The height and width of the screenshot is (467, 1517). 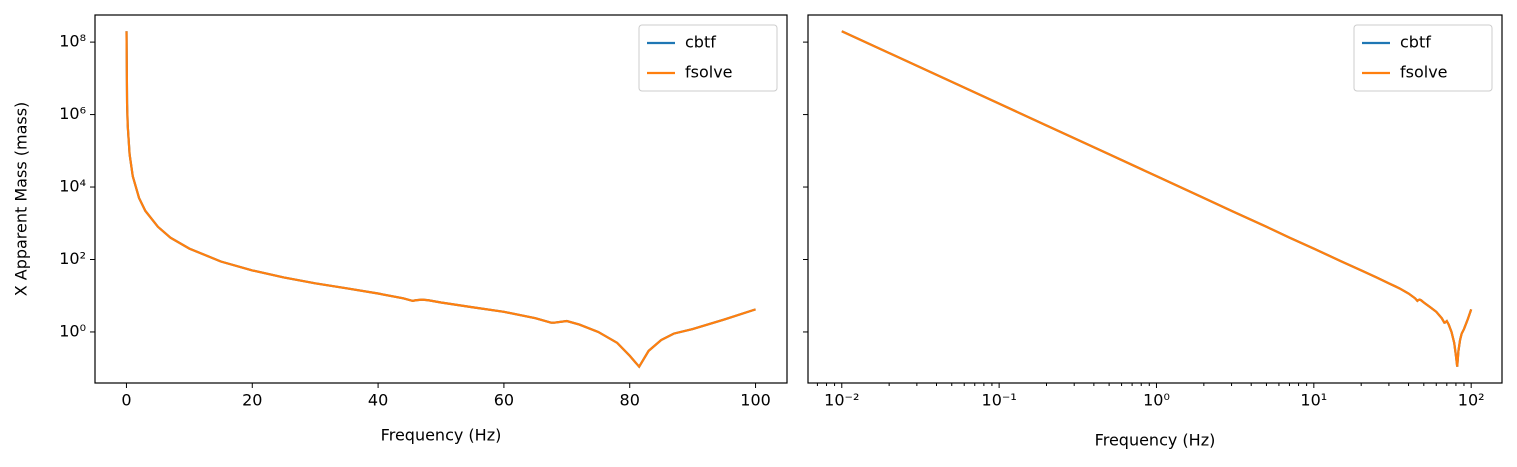 What do you see at coordinates (126, 400) in the screenshot?
I see `x-tick-label: 0` at bounding box center [126, 400].